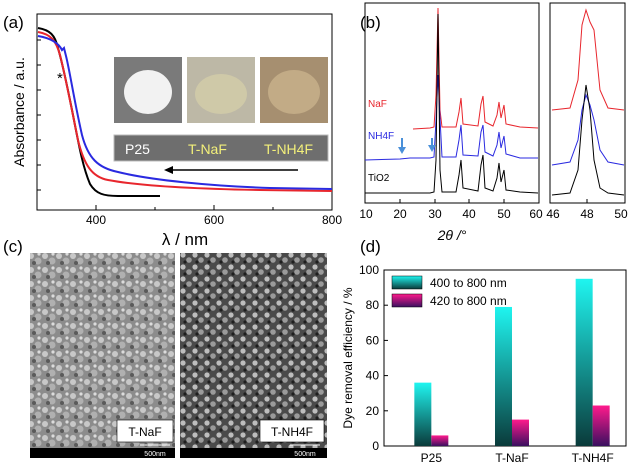 This screenshot has height=470, width=637. What do you see at coordinates (366, 214) in the screenshot?
I see `panel-b-xtick: 10` at bounding box center [366, 214].